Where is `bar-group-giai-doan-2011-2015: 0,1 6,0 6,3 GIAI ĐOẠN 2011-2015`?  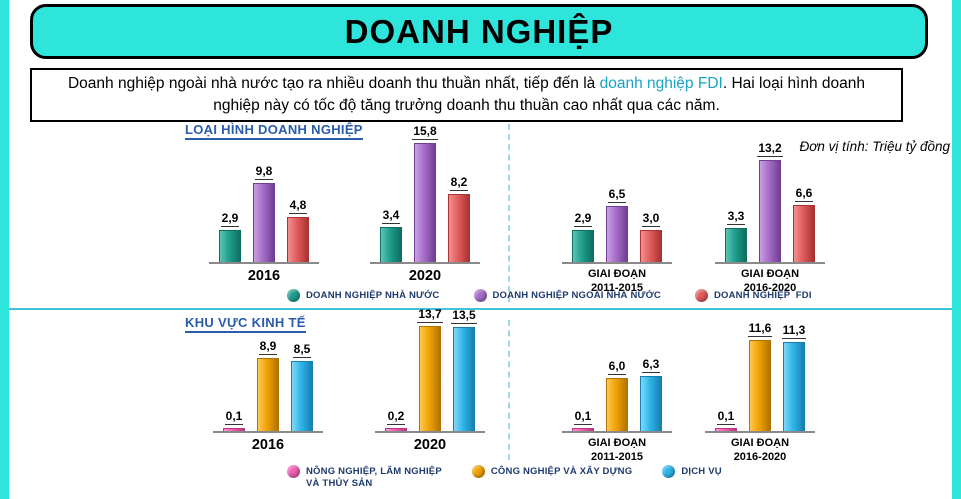
bar-group-giai-doan-2011-2015: 0,1 6,0 6,3 GIAI ĐOẠN 2011-2015 is located at coordinates (617, 412).